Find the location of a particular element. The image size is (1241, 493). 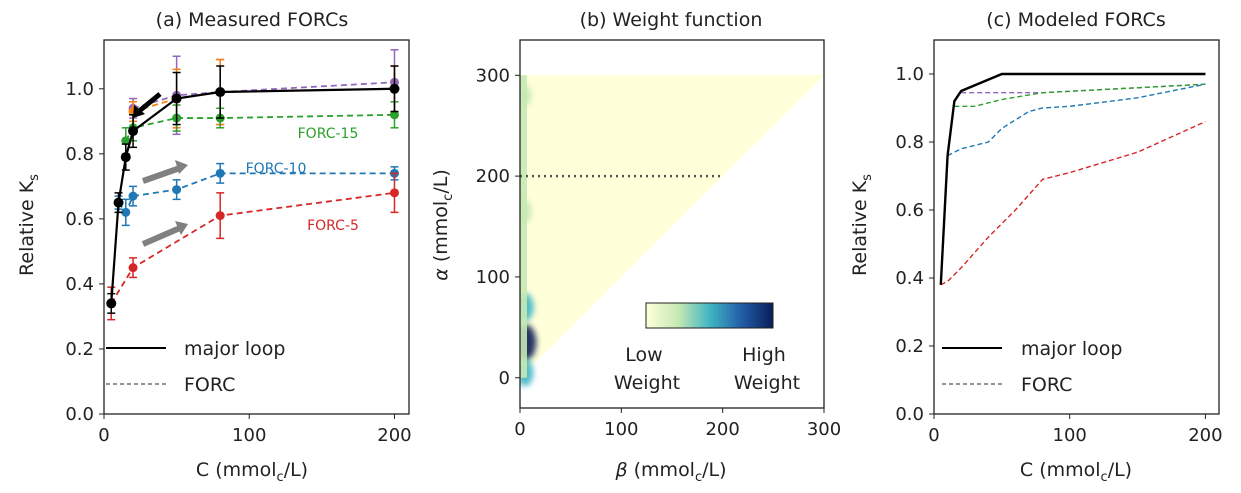

panel-b-y-tick-label: 0 is located at coordinates (504, 378).